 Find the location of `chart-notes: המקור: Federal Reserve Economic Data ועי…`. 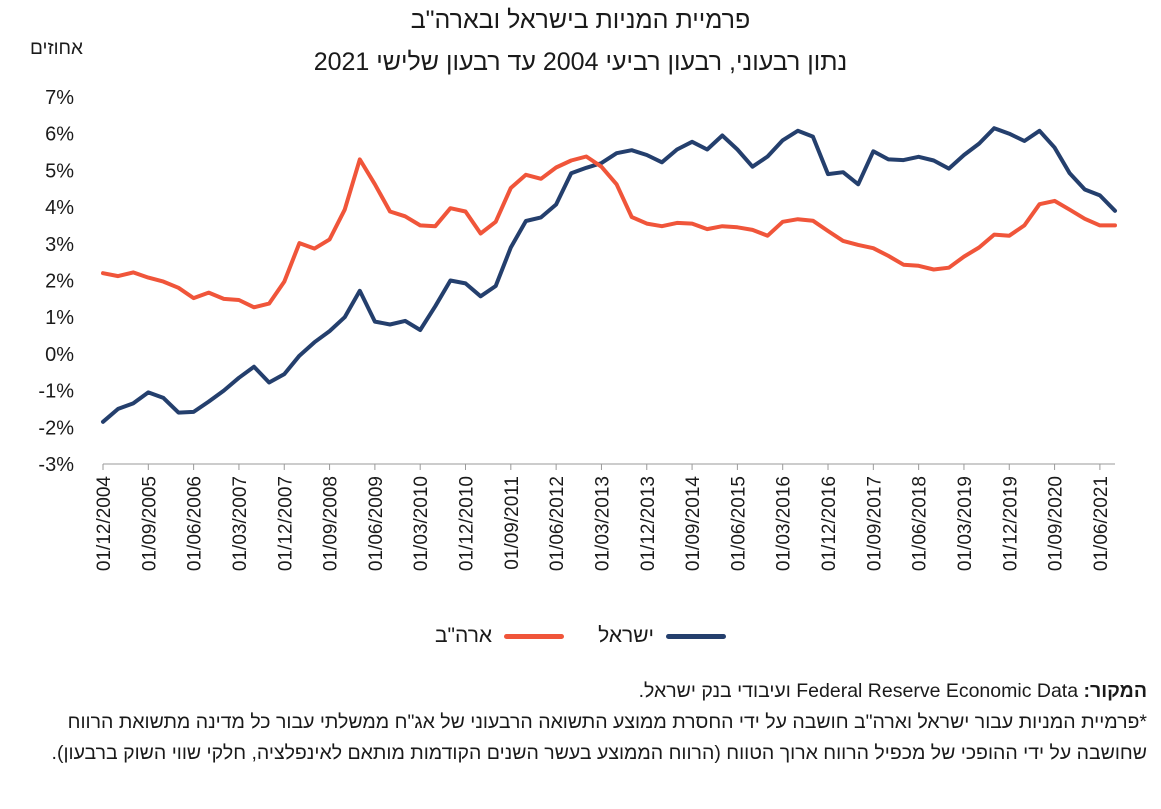

chart-notes: המקור: Federal Reserve Economic Data ועי… is located at coordinates (577, 722).